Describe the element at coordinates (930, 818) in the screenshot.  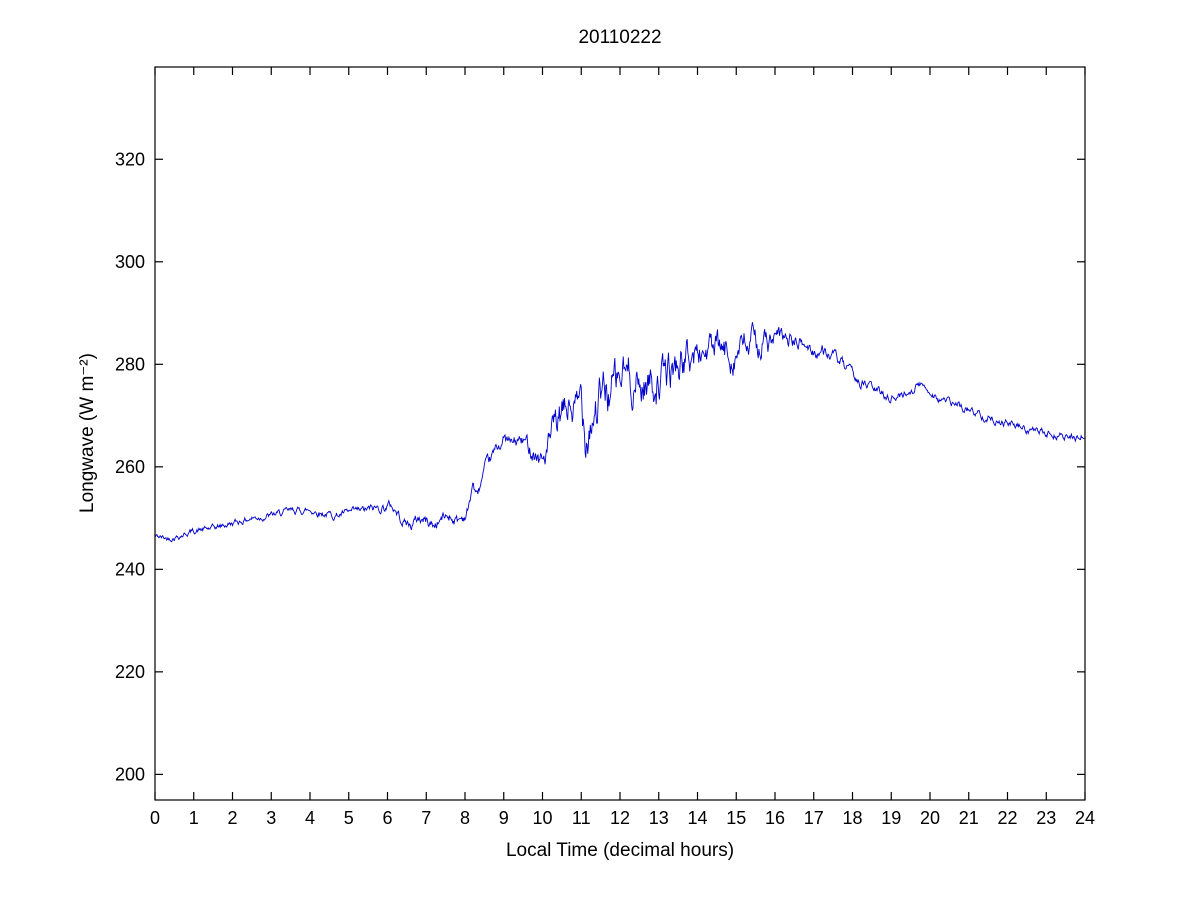
I see `x-tick-label: 20` at that location.